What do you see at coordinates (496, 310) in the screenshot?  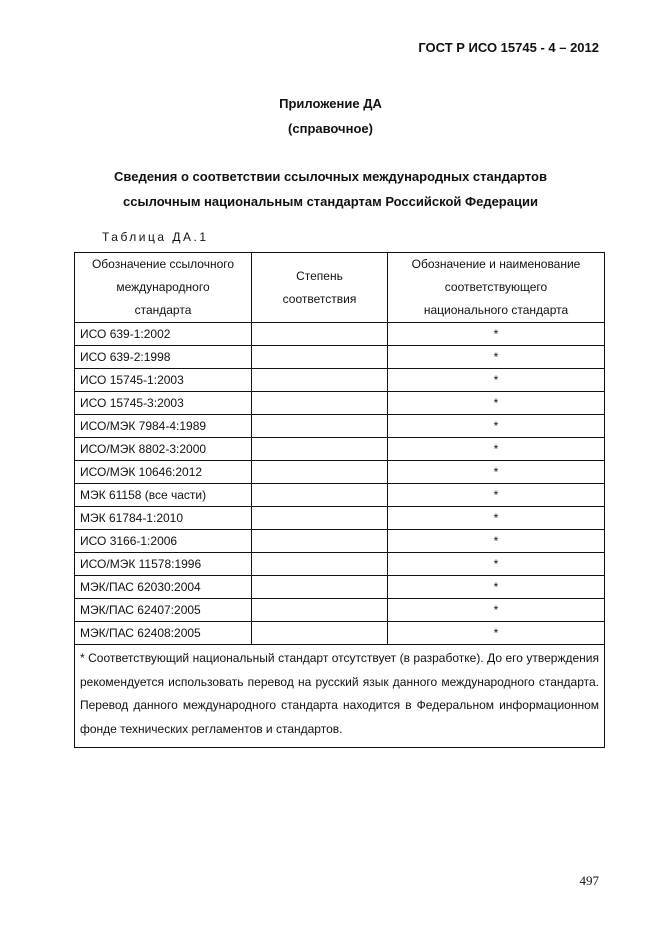 I see `column-header-line: национального стандарта` at bounding box center [496, 310].